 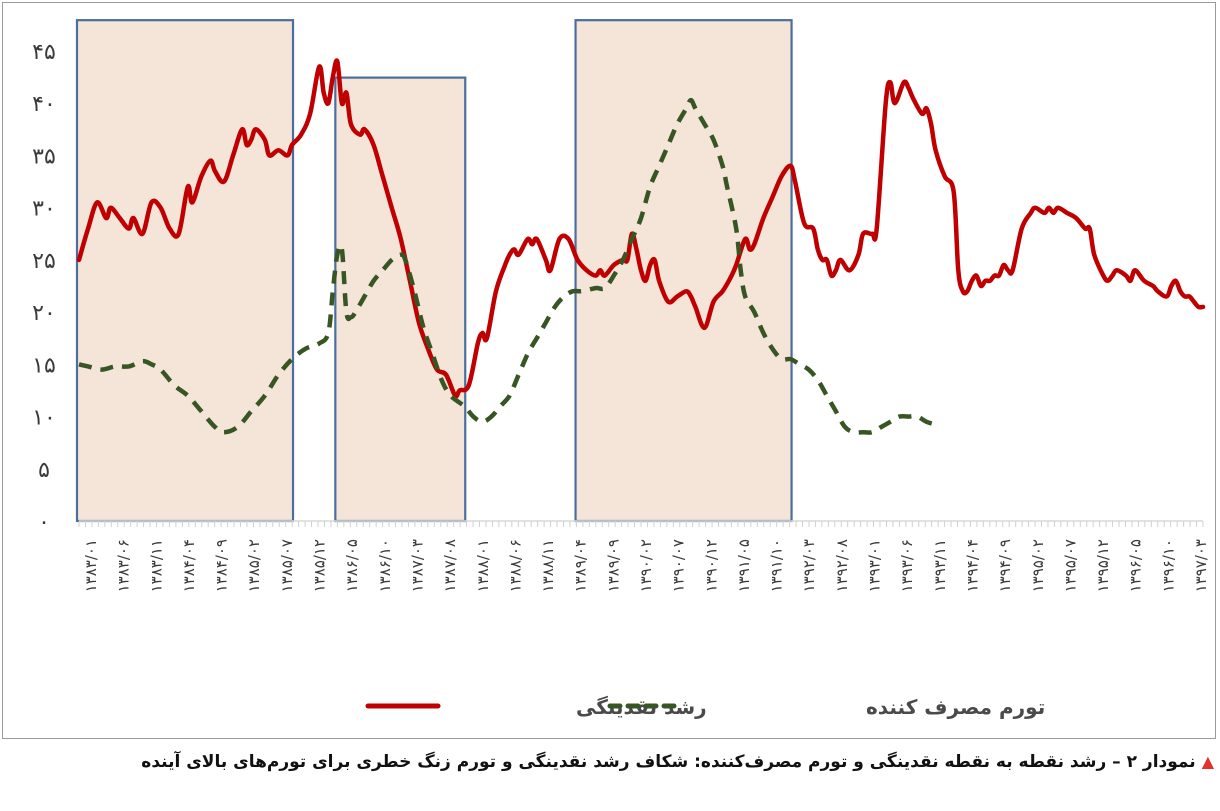 I want to click on x-tick-label: ۱۳۸۵/۱۲, so click(x=320, y=565).